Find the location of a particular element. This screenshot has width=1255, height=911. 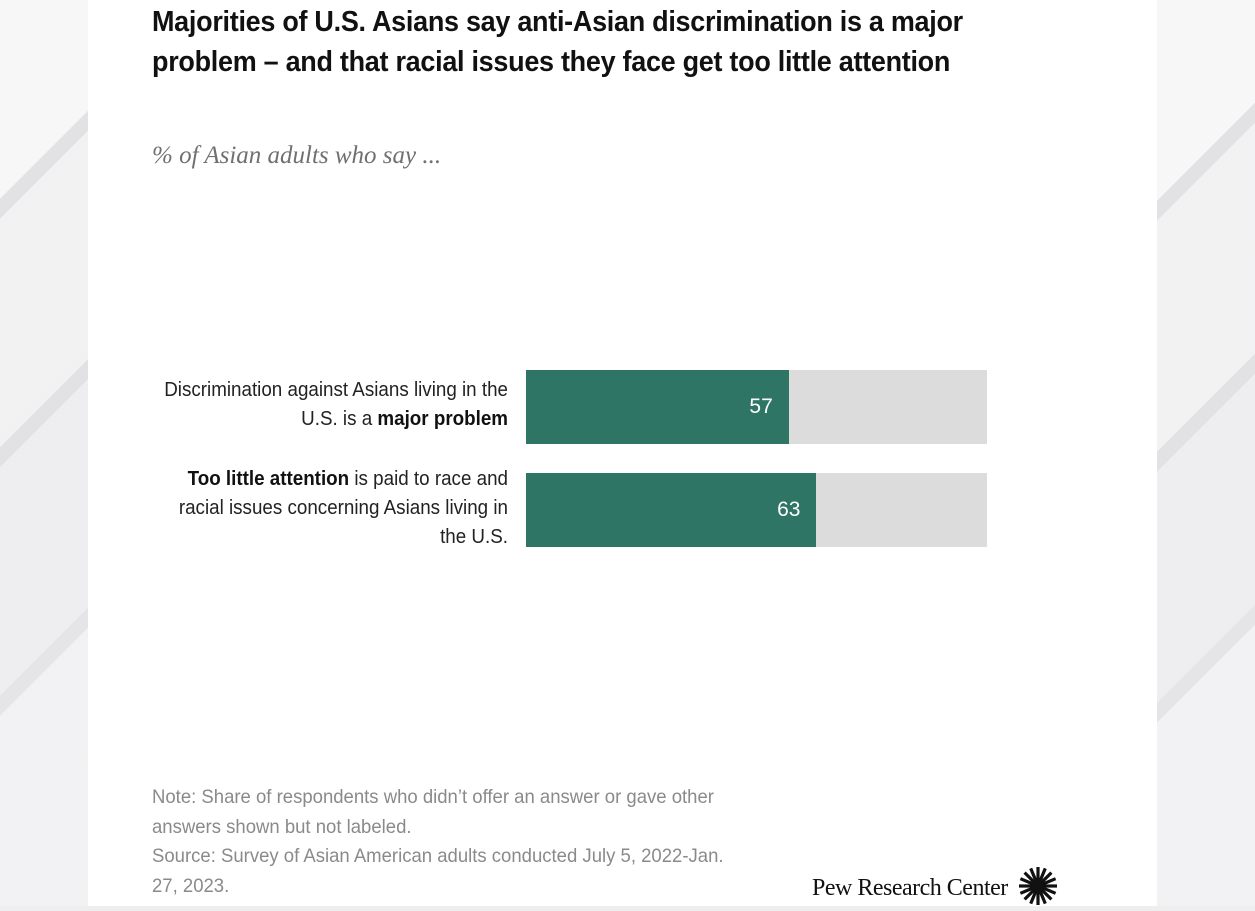

pew-starburst-icon is located at coordinates (1038, 888).